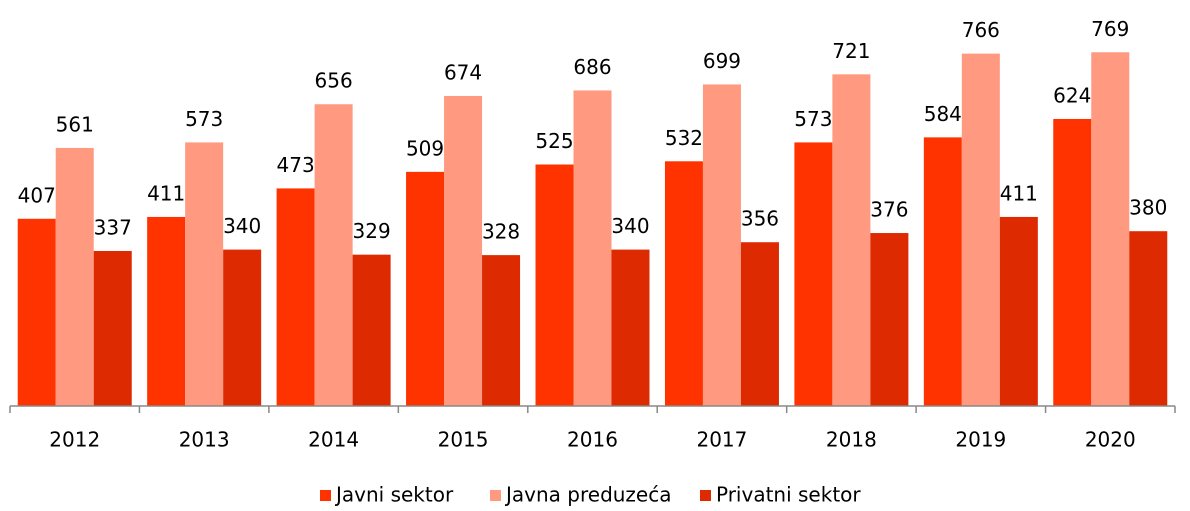  Describe the element at coordinates (204, 440) in the screenshot. I see `x-tick-label: 2013` at that location.